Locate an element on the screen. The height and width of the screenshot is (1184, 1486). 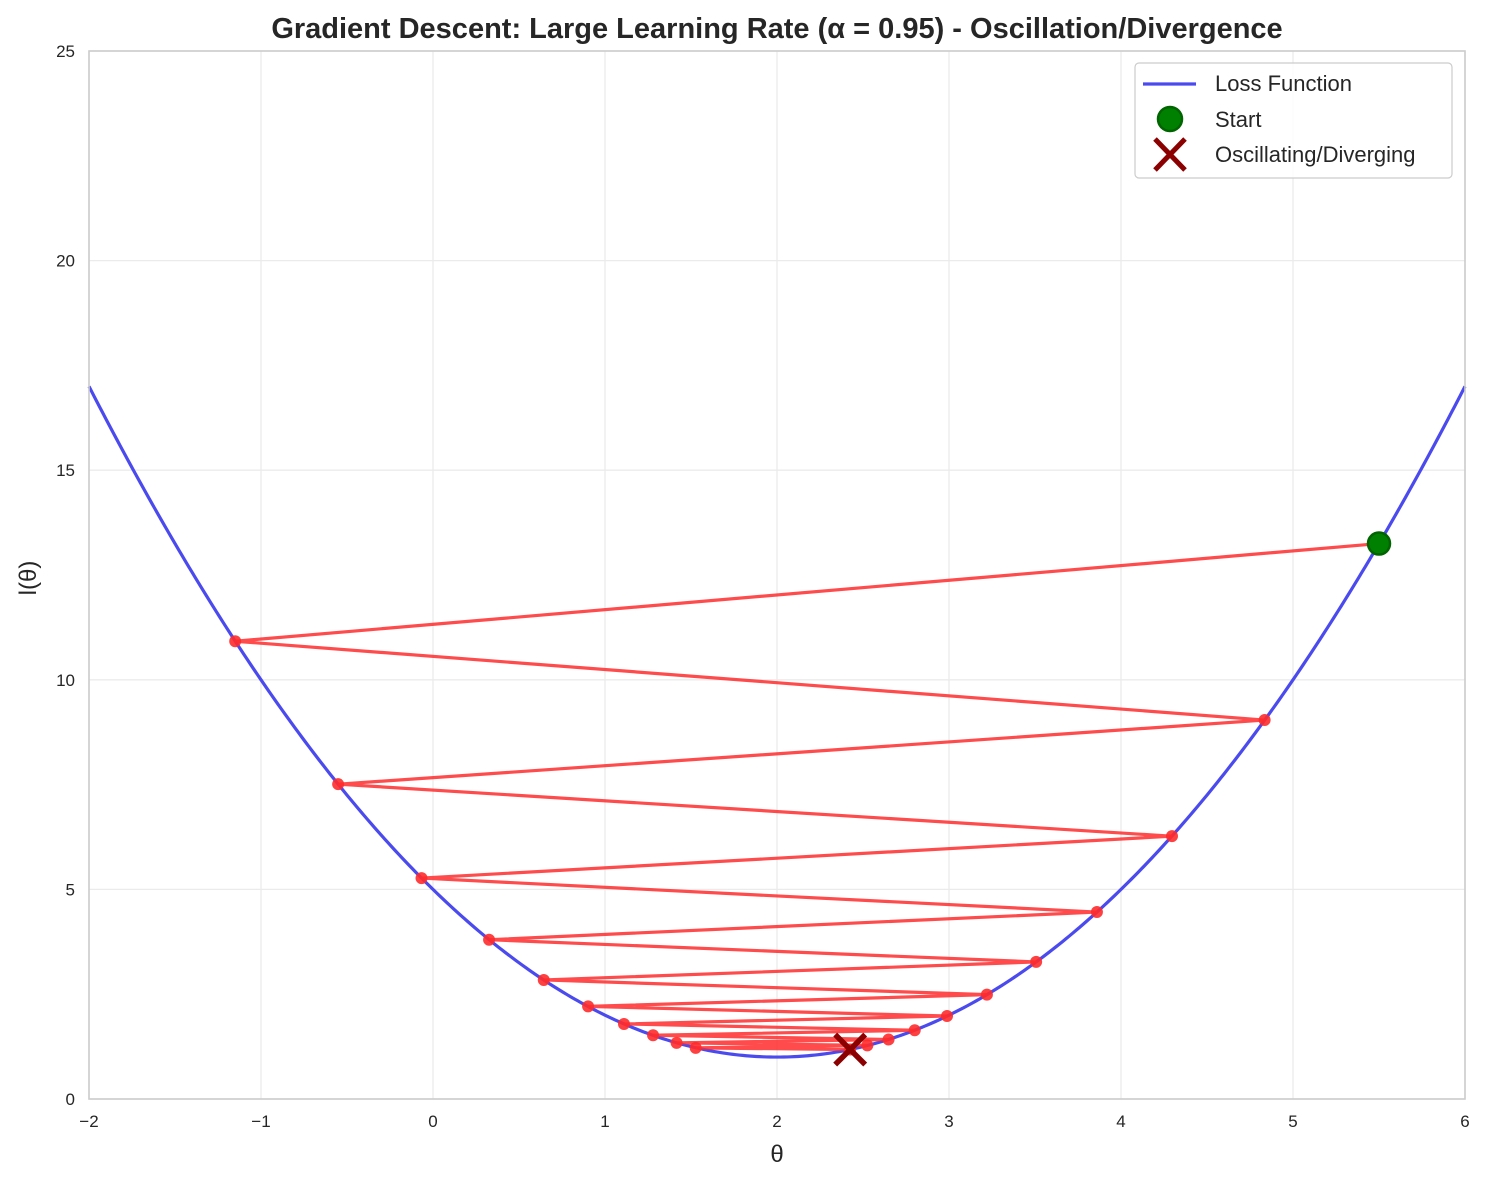
x-tick-label: −2 is located at coordinates (88, 1121).